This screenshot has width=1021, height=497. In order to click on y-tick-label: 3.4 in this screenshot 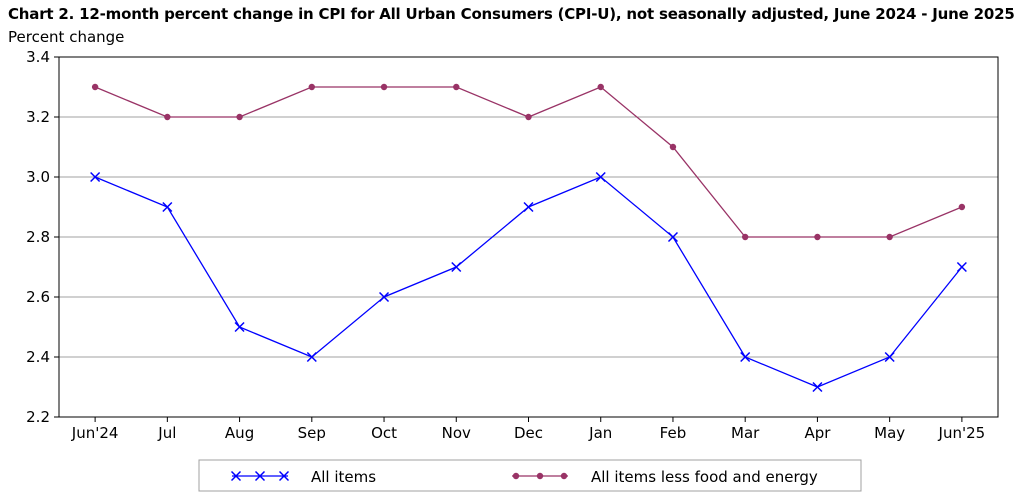, I will do `click(38, 57)`.